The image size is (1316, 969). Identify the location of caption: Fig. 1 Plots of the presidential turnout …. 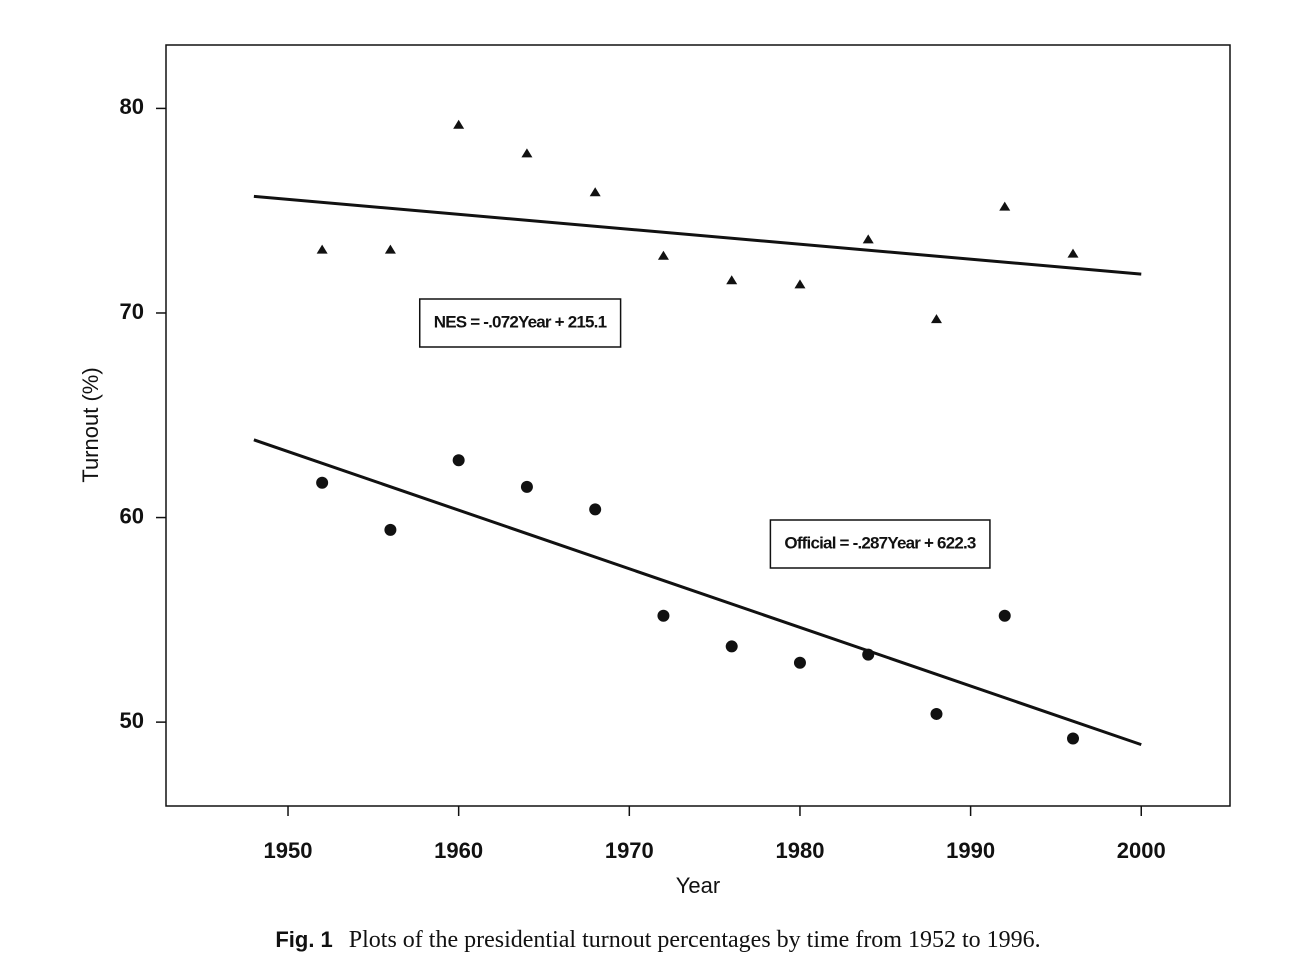
(657, 940).